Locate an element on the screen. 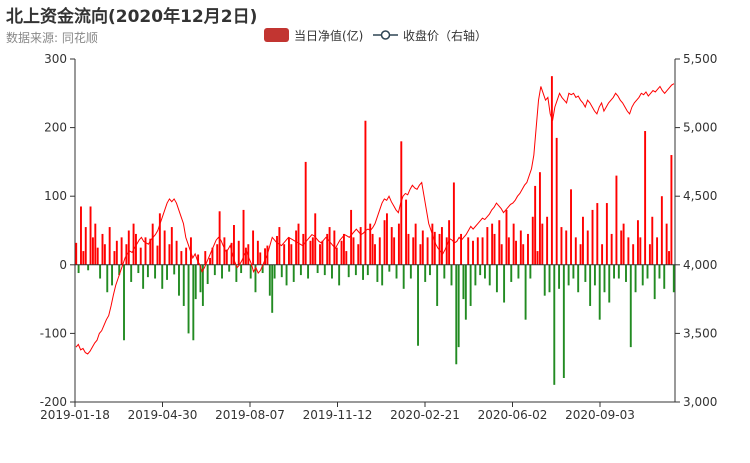 This screenshot has width=750, height=463. y-right-tick-label: 4,000 is located at coordinates (700, 265).